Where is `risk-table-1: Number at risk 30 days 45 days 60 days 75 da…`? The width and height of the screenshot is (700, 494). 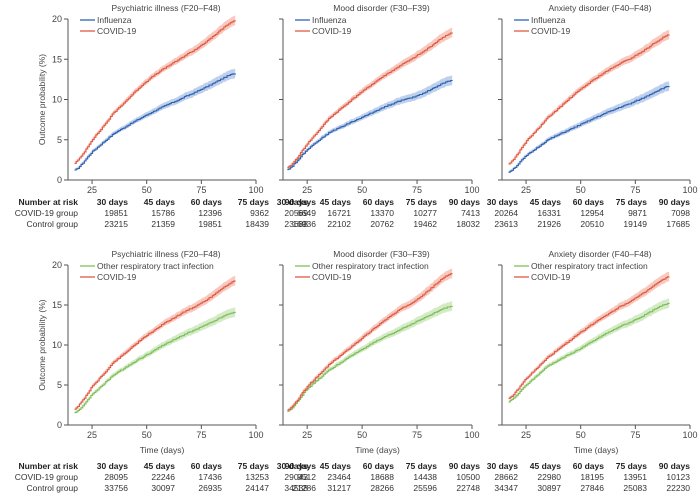 risk-table-1: Number at risk 30 days 45 days 60 days 75 da… is located at coordinates (158, 213).